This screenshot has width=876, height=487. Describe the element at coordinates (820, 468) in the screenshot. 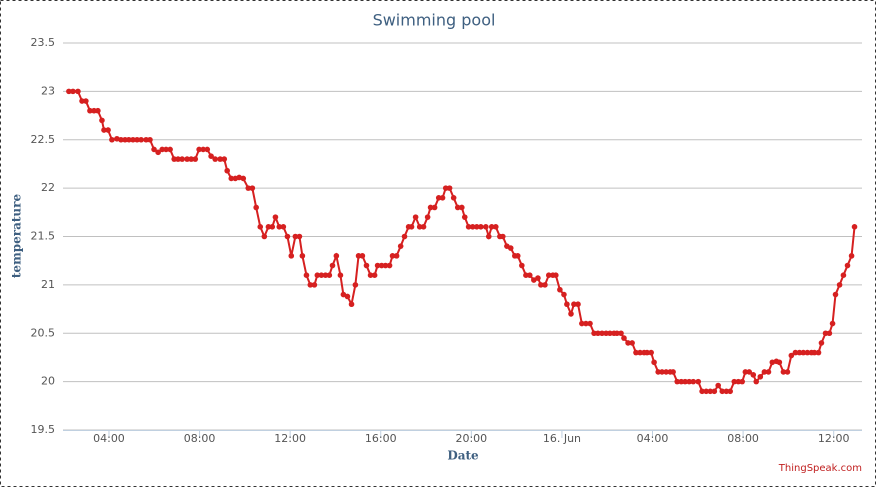

I see `credit: ThingSpeak.com` at that location.